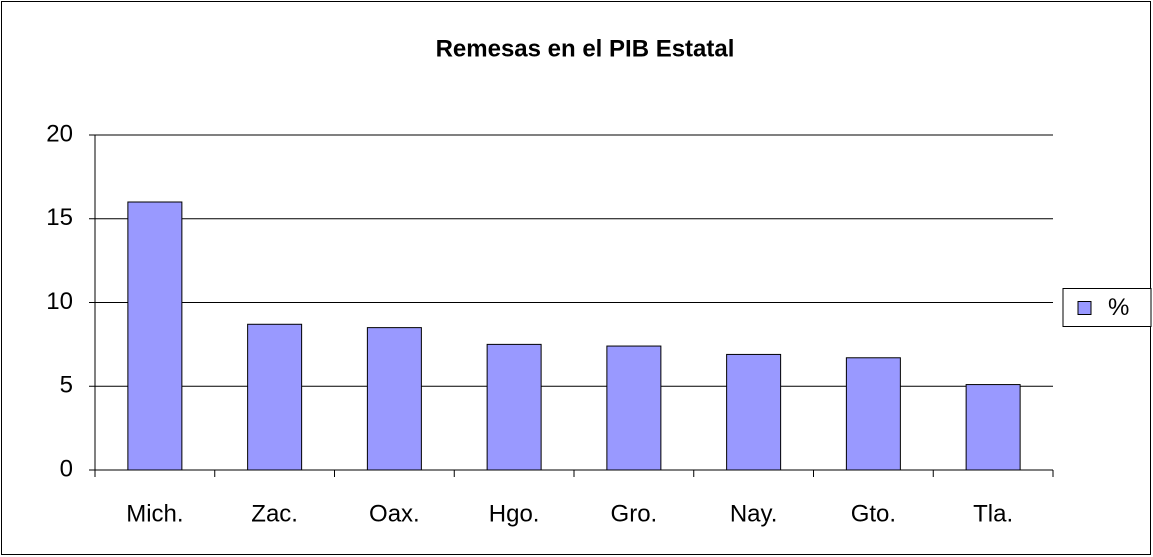  I want to click on x-tick-label: Zac., so click(274, 513).